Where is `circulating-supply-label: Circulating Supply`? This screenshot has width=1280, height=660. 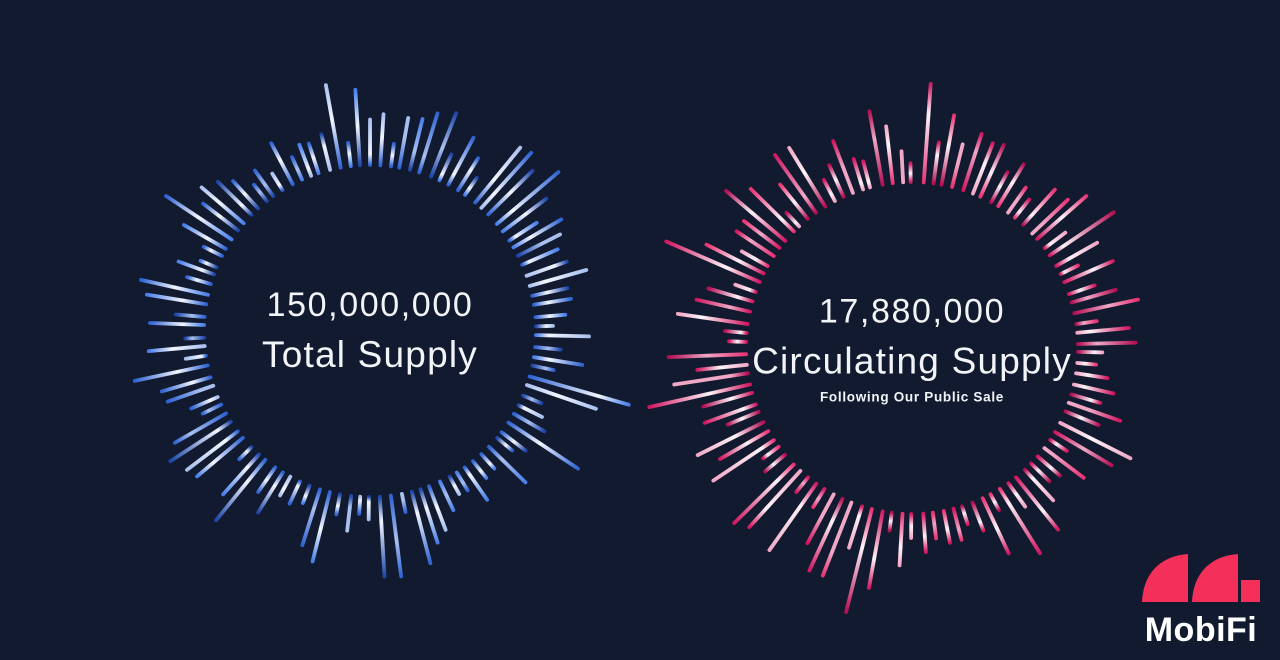 circulating-supply-label: Circulating Supply is located at coordinates (912, 361).